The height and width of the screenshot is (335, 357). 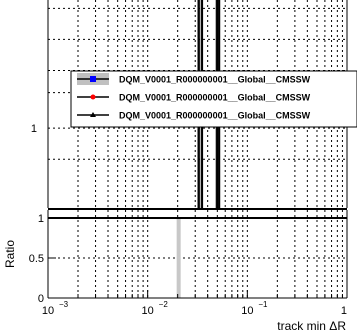 What do you see at coordinates (41, 219) in the screenshot?
I see `ratio-y-tick-label: 1` at bounding box center [41, 219].